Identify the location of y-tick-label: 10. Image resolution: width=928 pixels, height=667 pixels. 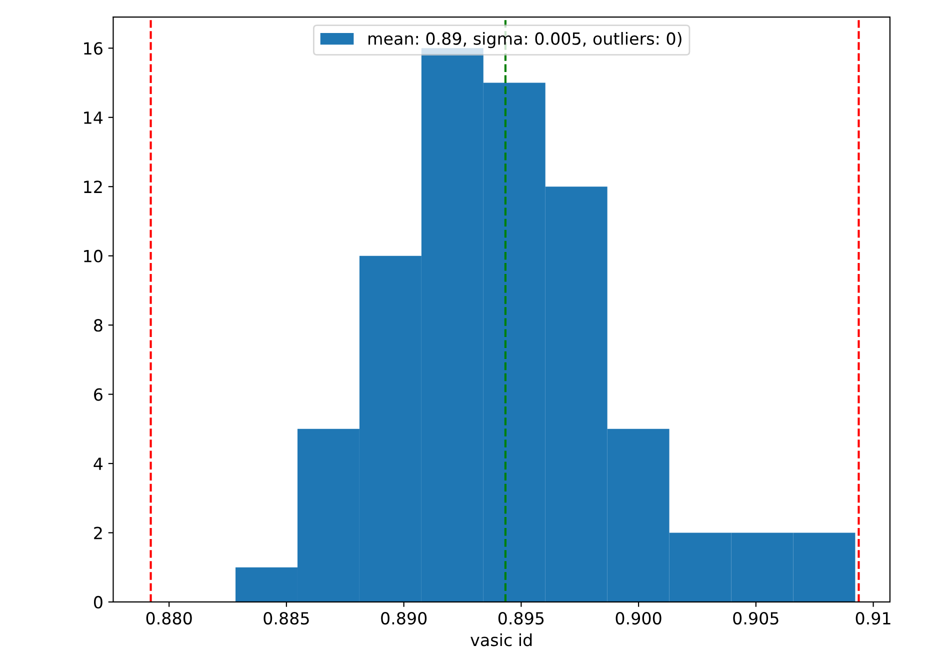
(93, 256).